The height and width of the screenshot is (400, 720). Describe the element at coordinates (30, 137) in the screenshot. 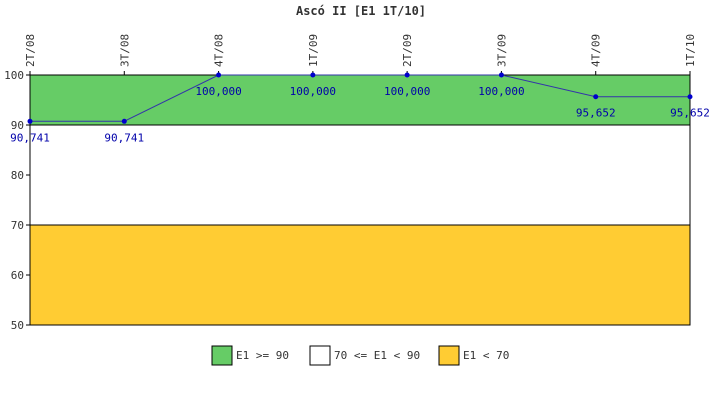

I see `data-label-0: 90,741` at that location.